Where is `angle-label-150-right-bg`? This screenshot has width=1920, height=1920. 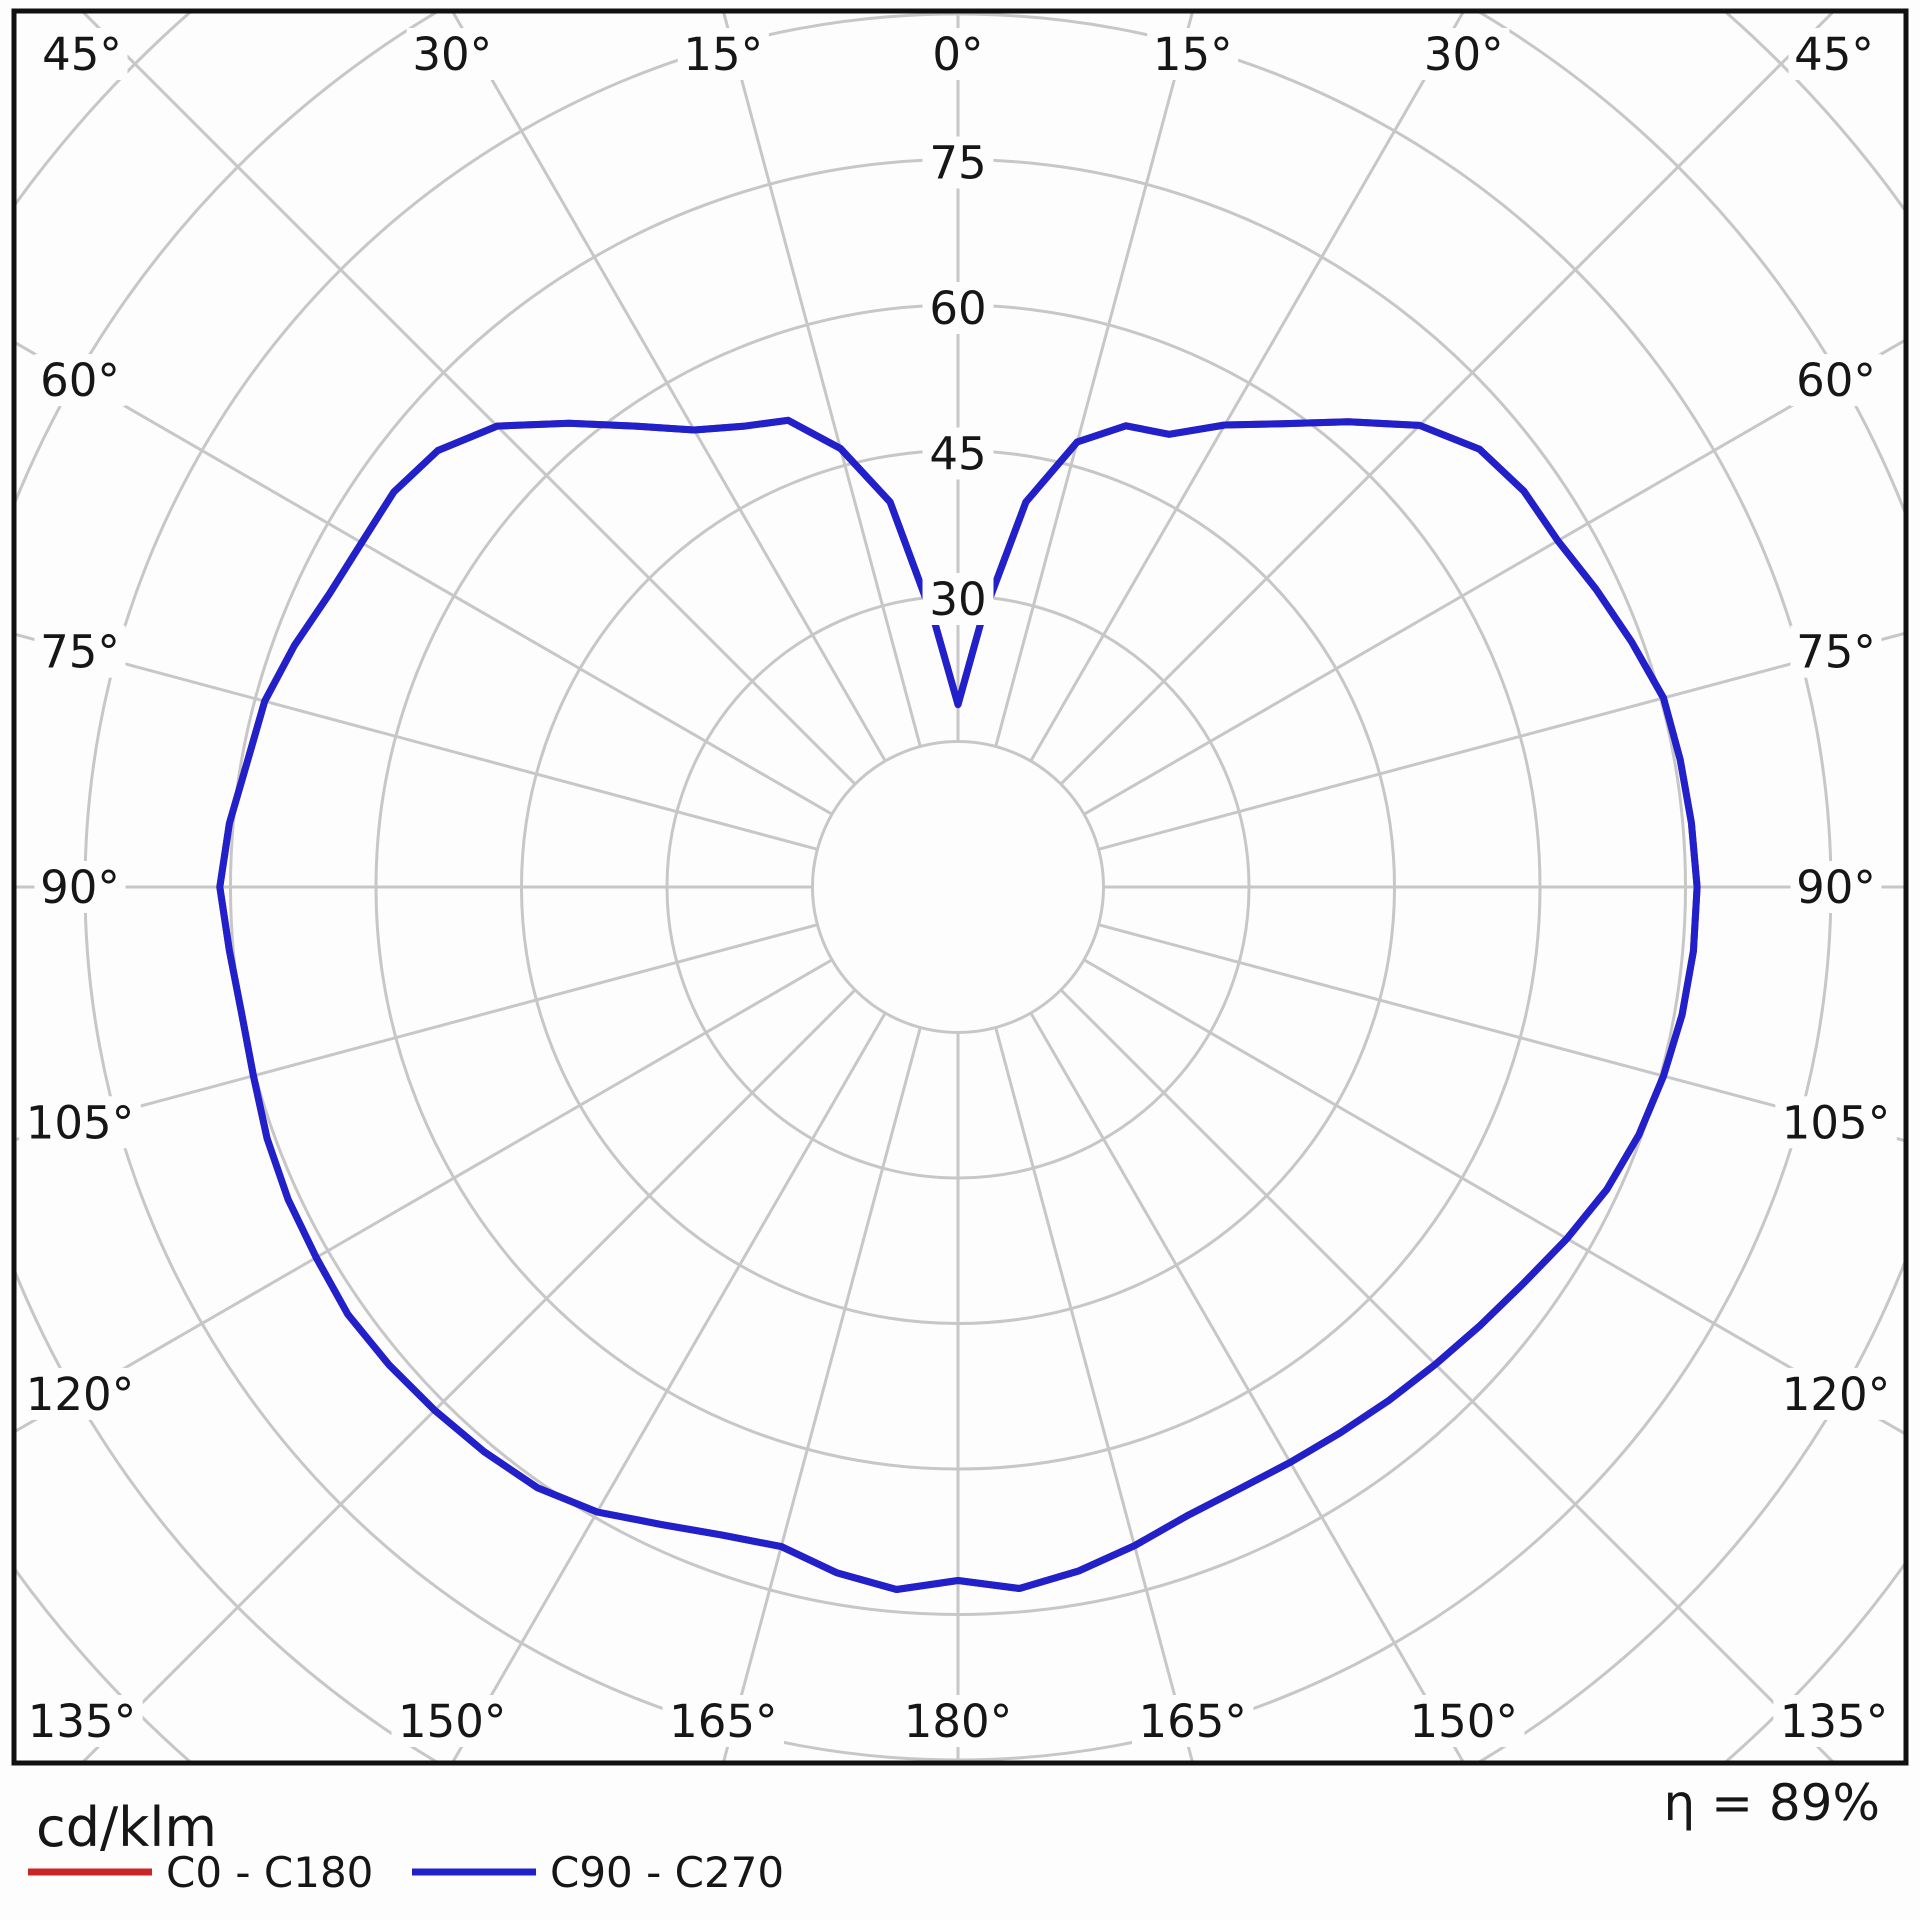 angle-label-150-right-bg is located at coordinates (1464, 1721).